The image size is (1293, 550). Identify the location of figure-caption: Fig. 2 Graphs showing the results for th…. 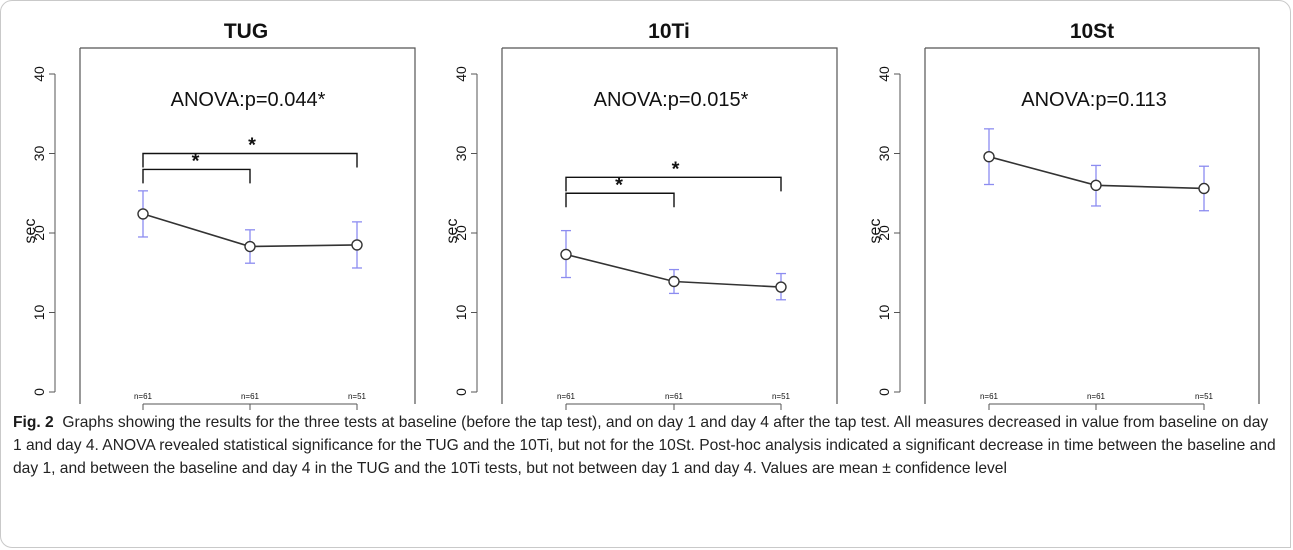
(647, 445).